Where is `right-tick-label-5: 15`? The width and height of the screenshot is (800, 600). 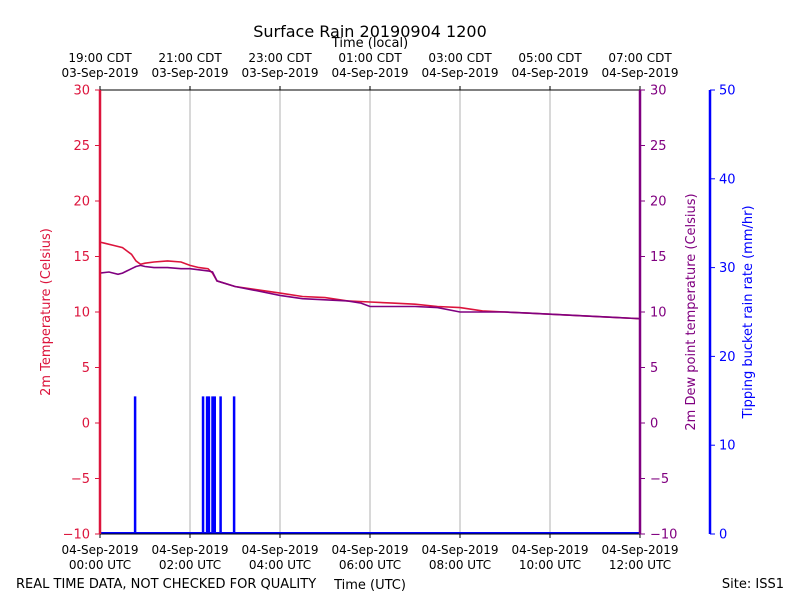
right-tick-label-5: 15 is located at coordinates (658, 257).